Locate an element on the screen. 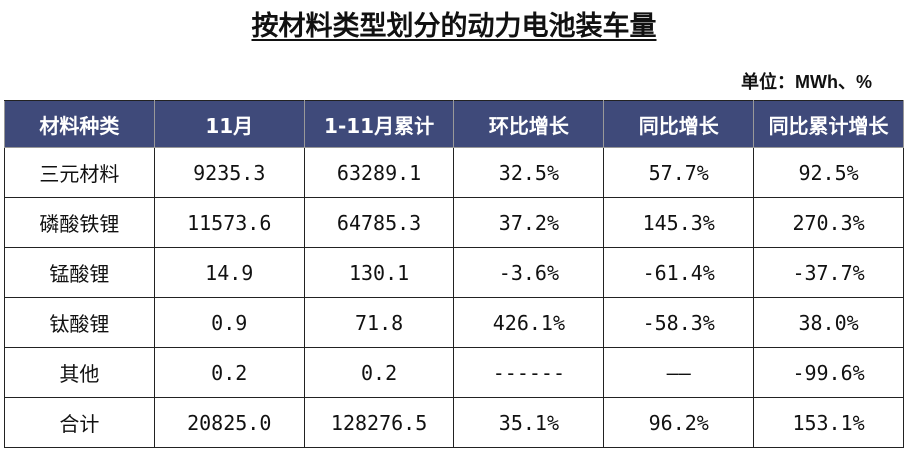 This screenshot has width=908, height=456. table-cell: 57.7% is located at coordinates (679, 172).